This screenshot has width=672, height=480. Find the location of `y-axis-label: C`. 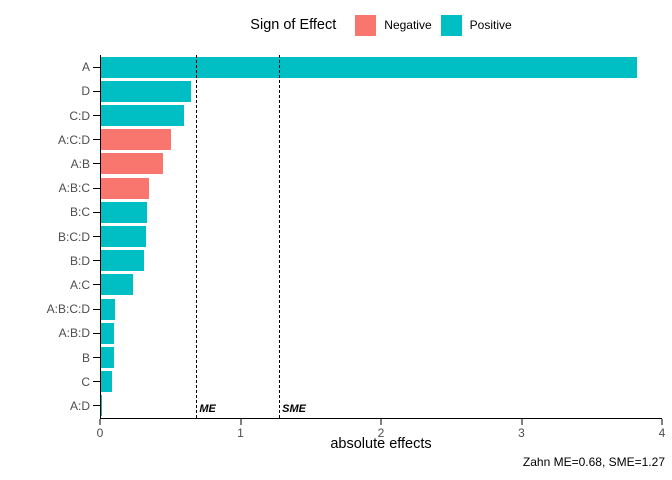

y-axis-label: C is located at coordinates (85, 381).